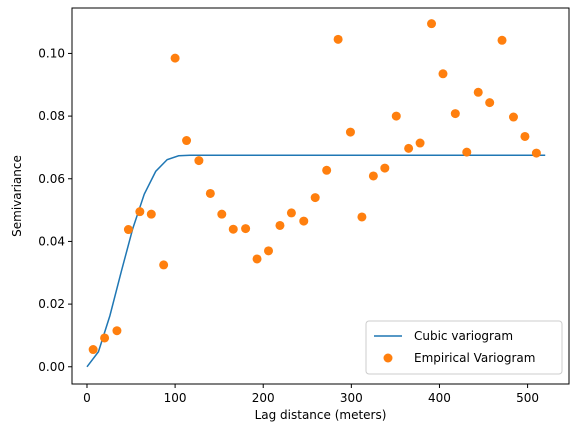  What do you see at coordinates (388, 358) in the screenshot?
I see `legend-marker-swatch` at bounding box center [388, 358].